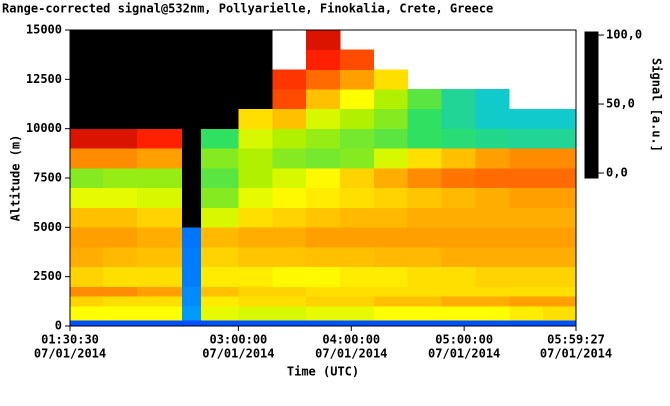 This screenshot has height=406, width=670. What do you see at coordinates (238, 340) in the screenshot?
I see `x-tick-label: 03:00:00` at bounding box center [238, 340].